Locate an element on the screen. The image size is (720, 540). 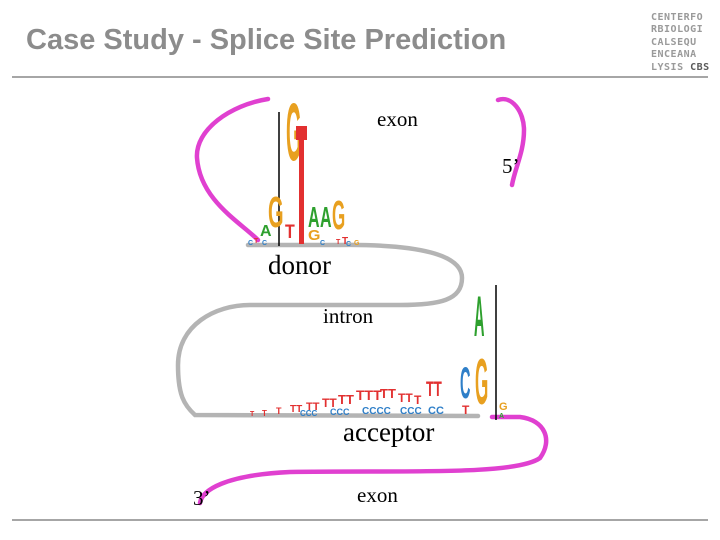
logo-row-5: LYSIS CBS is located at coordinates (680, 68).